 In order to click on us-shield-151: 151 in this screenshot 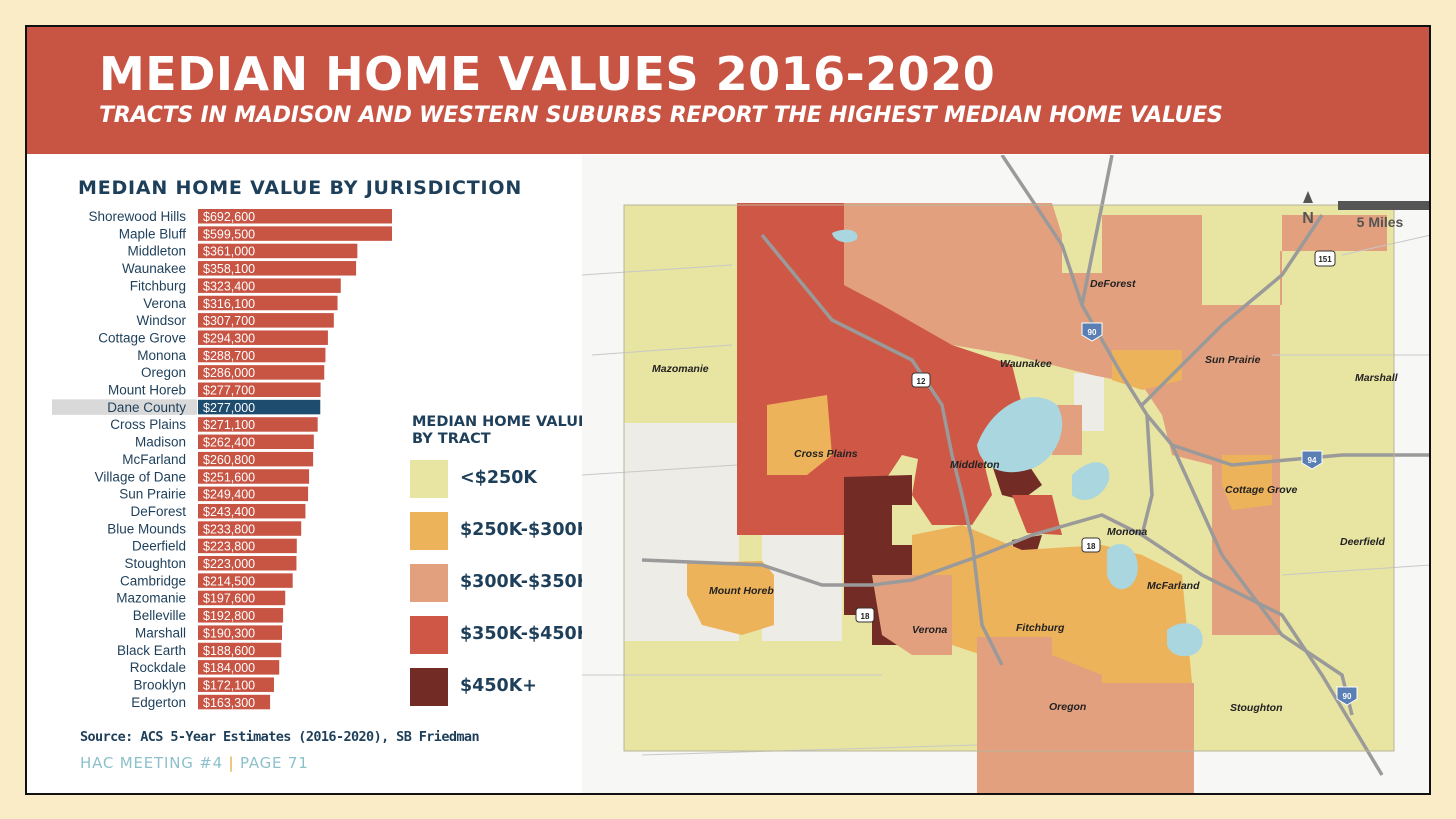, I will do `click(1325, 258)`.